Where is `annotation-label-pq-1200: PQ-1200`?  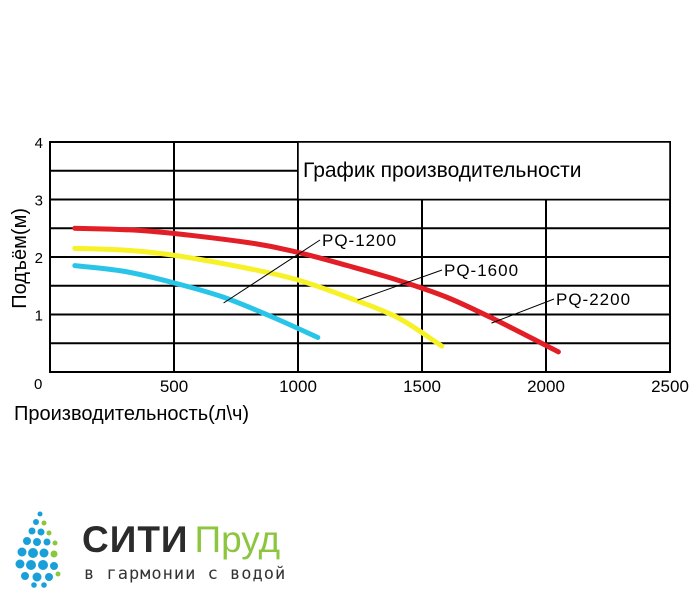 annotation-label-pq-1200: PQ-1200 is located at coordinates (359, 240).